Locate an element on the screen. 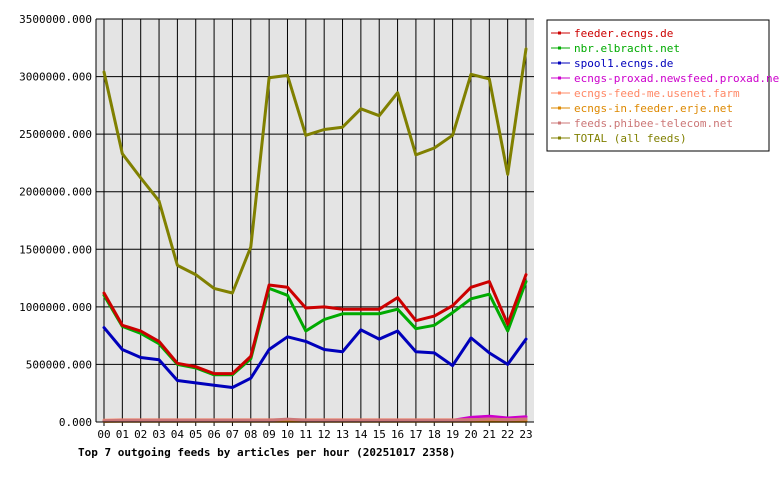 The width and height of the screenshot is (780, 480). x-tick-label: 06 is located at coordinates (213, 434).